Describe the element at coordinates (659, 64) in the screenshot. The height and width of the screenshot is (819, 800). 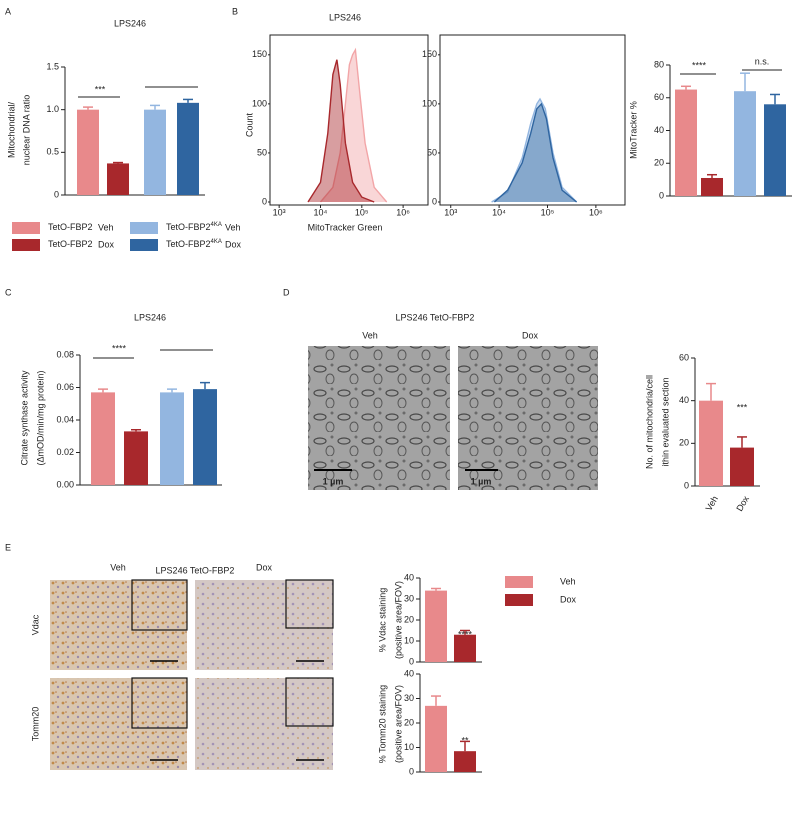
I see `y-tick-label: 80` at that location.